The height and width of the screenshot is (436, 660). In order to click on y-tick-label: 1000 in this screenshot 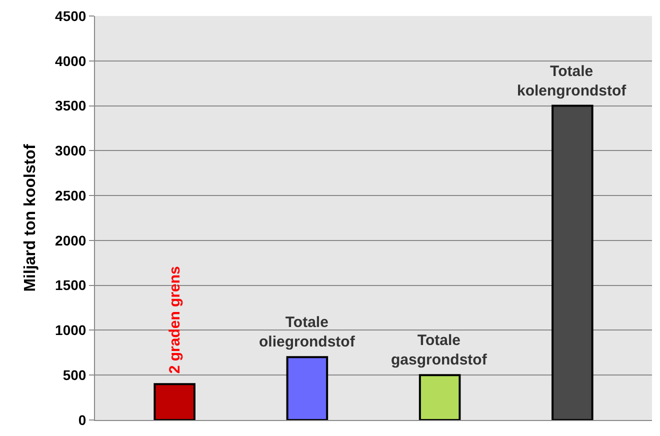, I will do `click(70, 330)`.